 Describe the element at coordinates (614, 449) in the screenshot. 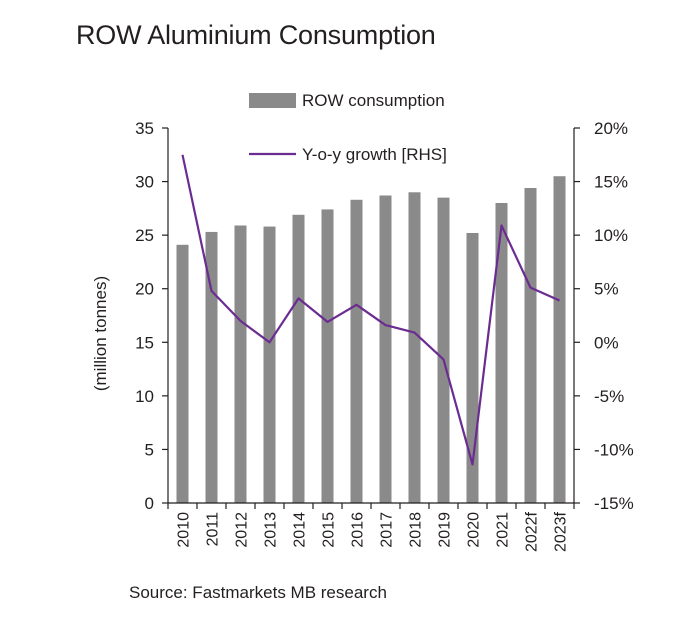

I see `right-tick-label--10: -10%` at that location.